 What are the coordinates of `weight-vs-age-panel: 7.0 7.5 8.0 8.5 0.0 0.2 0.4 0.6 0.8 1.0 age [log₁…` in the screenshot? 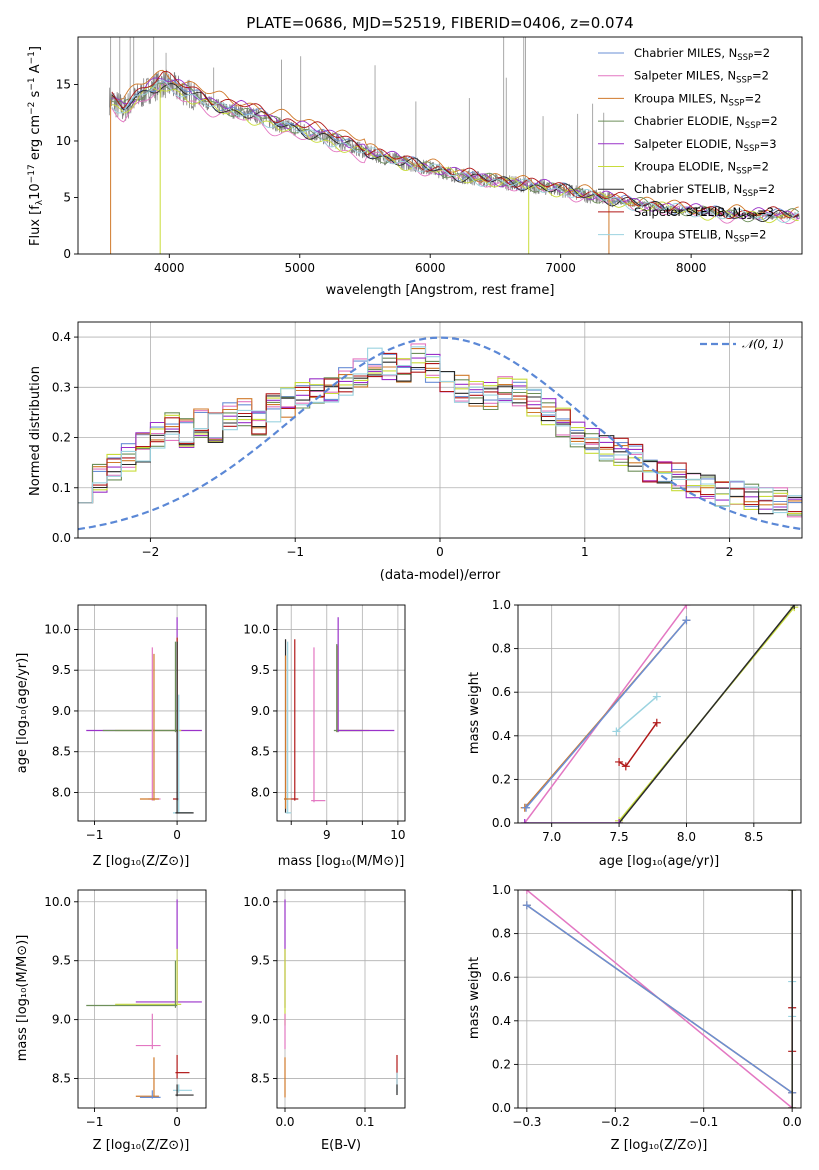 It's located at (634, 733).